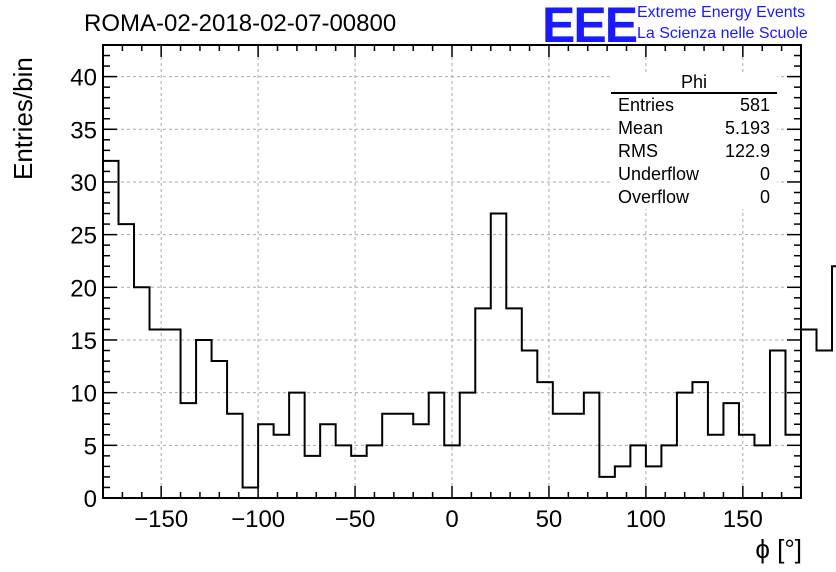  I want to click on stats-label: Entries, so click(646, 105).